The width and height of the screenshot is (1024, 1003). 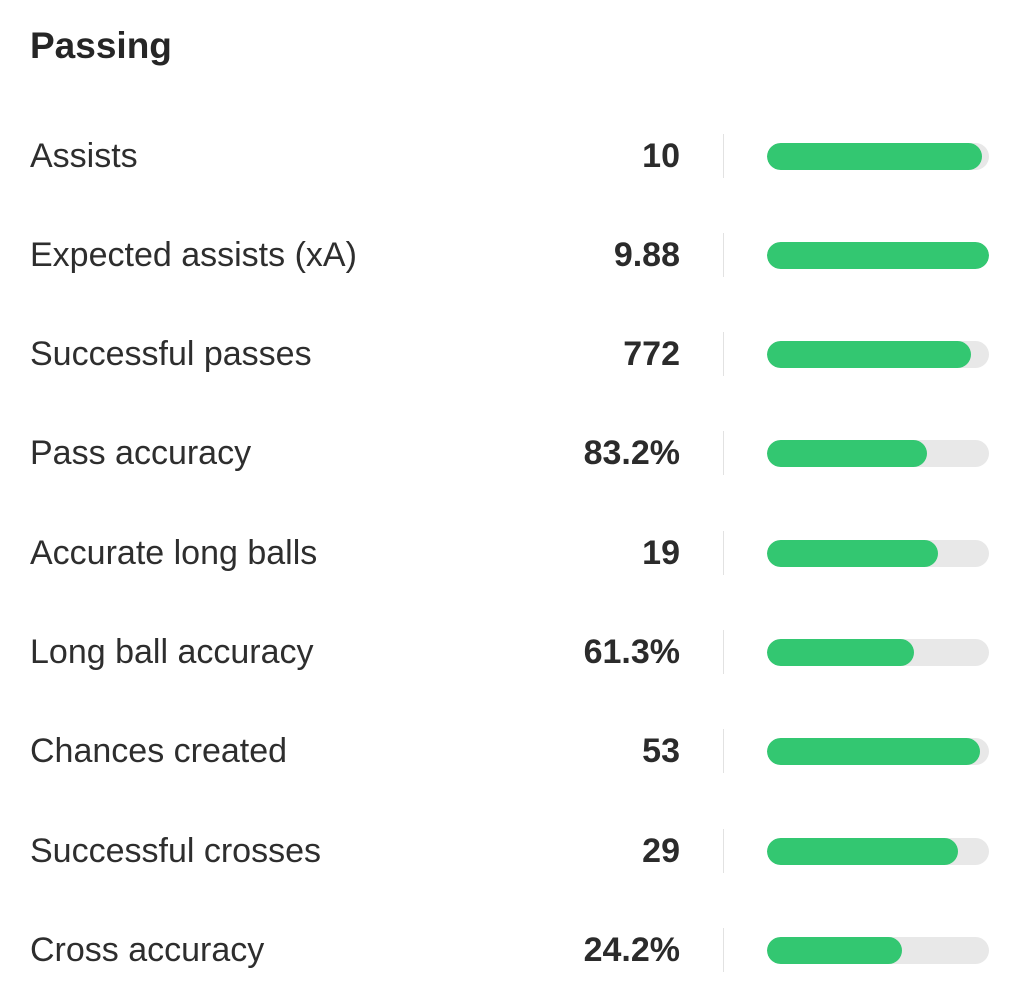 I want to click on stat-label: Chances created, so click(x=159, y=751).